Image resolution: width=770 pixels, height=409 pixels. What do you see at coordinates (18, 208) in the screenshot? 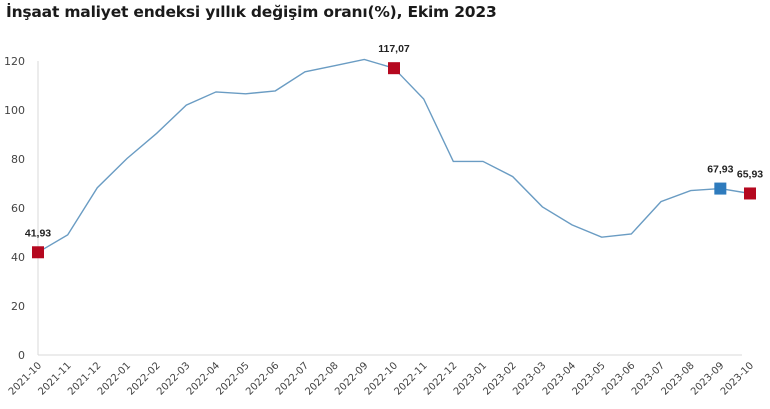
I see `y-tick-label: 60` at bounding box center [18, 208].